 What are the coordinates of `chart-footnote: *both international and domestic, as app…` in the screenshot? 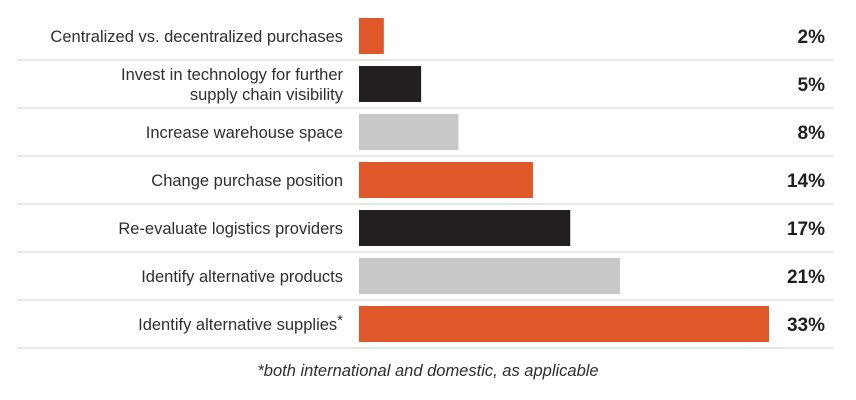 It's located at (428, 371).